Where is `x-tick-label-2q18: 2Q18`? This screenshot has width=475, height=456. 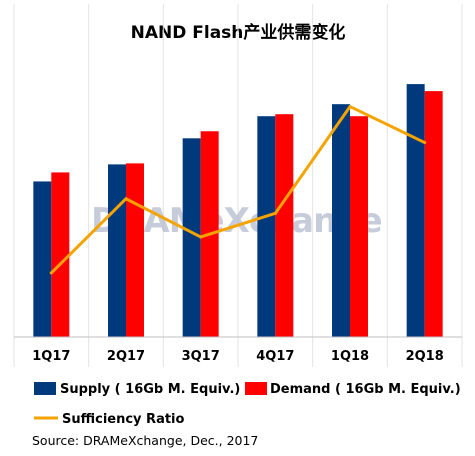 x-tick-label-2q18: 2Q18 is located at coordinates (425, 356).